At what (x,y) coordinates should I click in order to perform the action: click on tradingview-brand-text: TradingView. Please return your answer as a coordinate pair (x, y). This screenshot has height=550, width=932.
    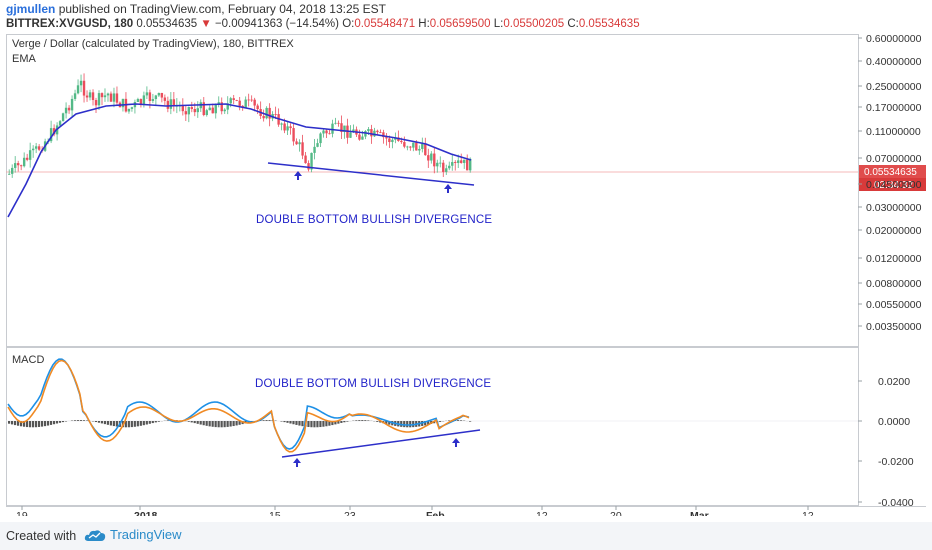
    Looking at the image, I should click on (146, 534).